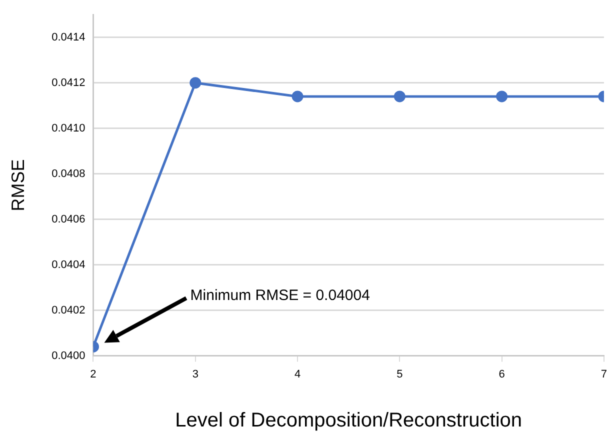  What do you see at coordinates (69, 128) in the screenshot?
I see `y-tick-label: 0.0410` at bounding box center [69, 128].